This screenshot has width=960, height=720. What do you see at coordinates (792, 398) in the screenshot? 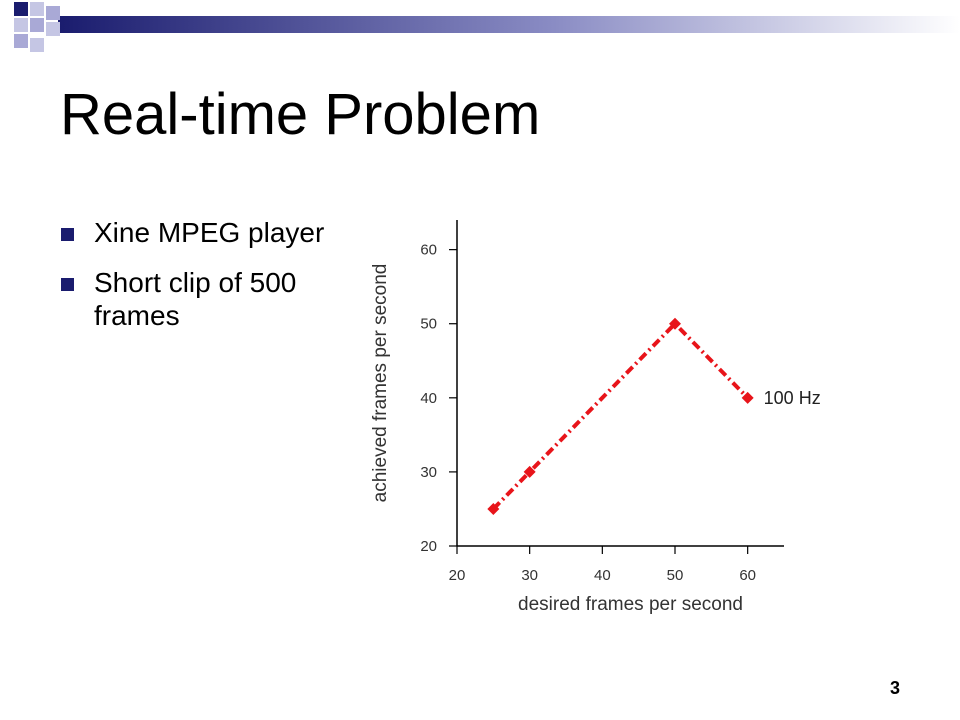
I see `series-label: 100 Hz` at bounding box center [792, 398].